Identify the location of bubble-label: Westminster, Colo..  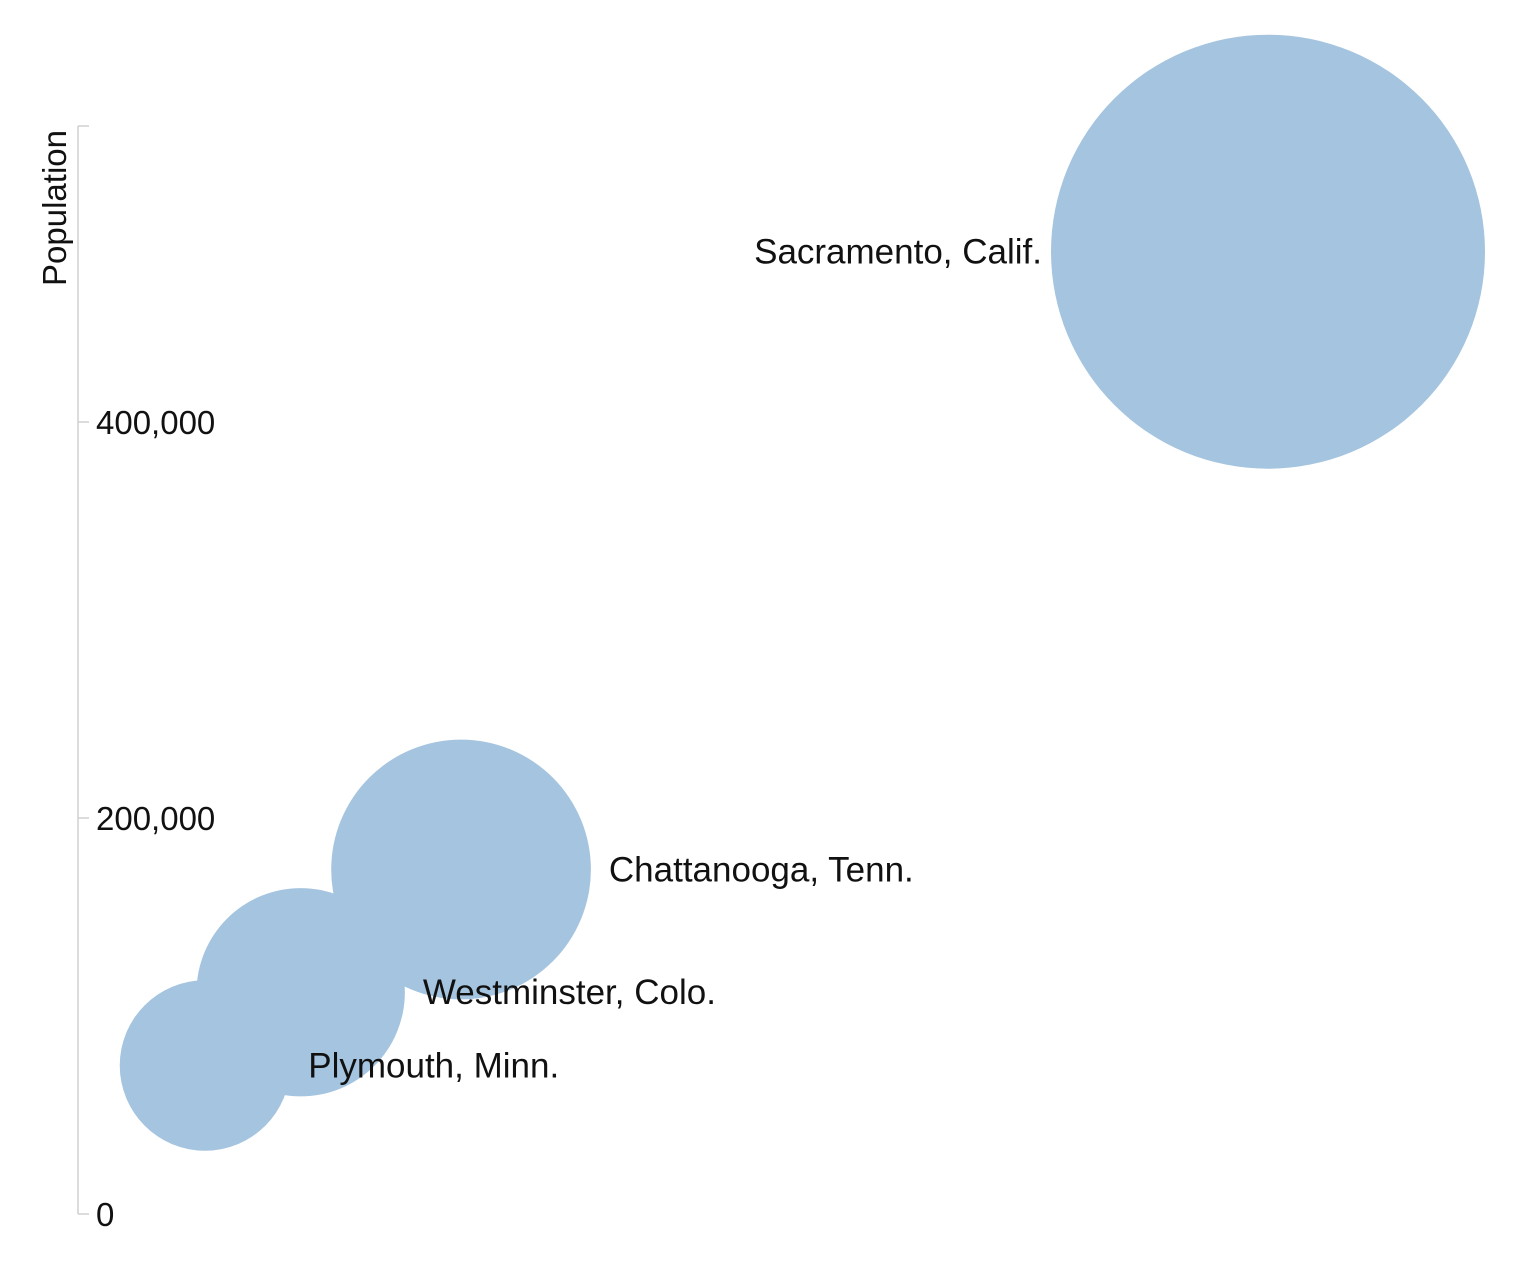
(569, 992).